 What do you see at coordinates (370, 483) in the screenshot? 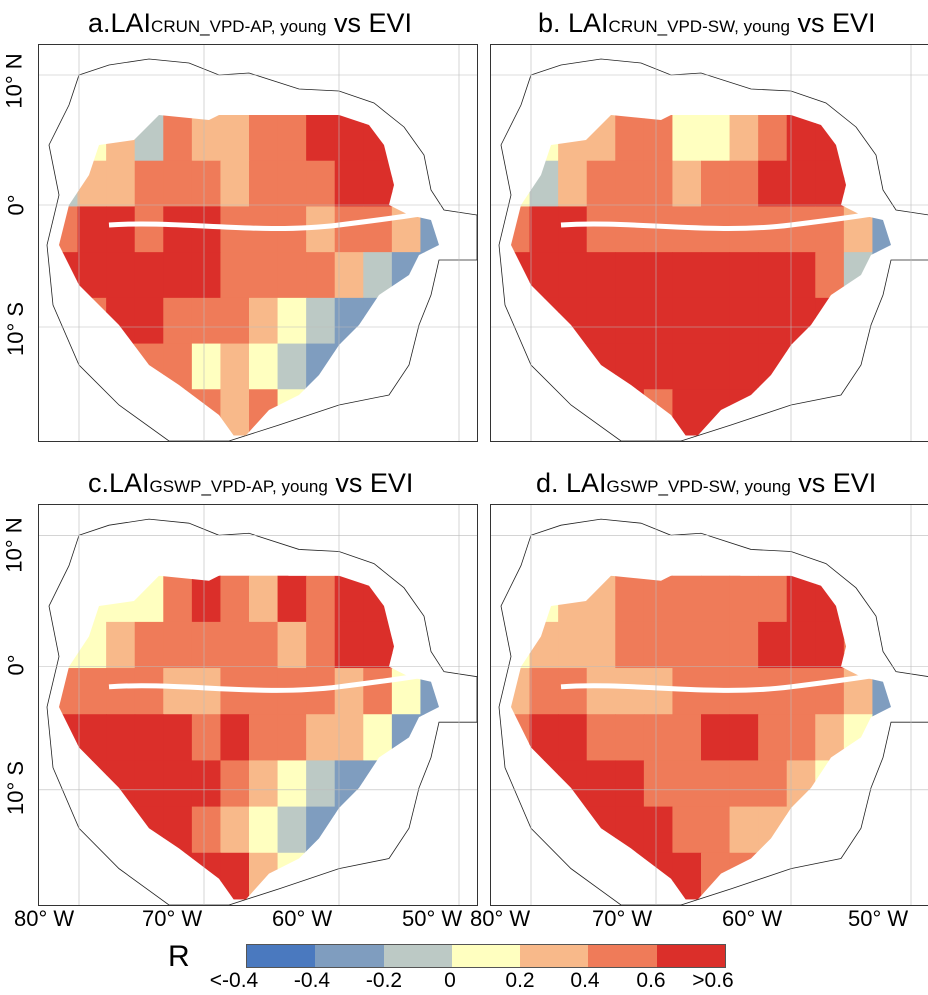
I see `panel-title-c-suffix: vs EVI` at bounding box center [370, 483].